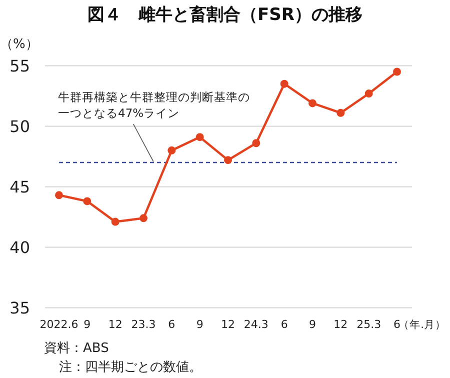  What do you see at coordinates (256, 324) in the screenshot?
I see `x-tick-label: 24.3` at bounding box center [256, 324].